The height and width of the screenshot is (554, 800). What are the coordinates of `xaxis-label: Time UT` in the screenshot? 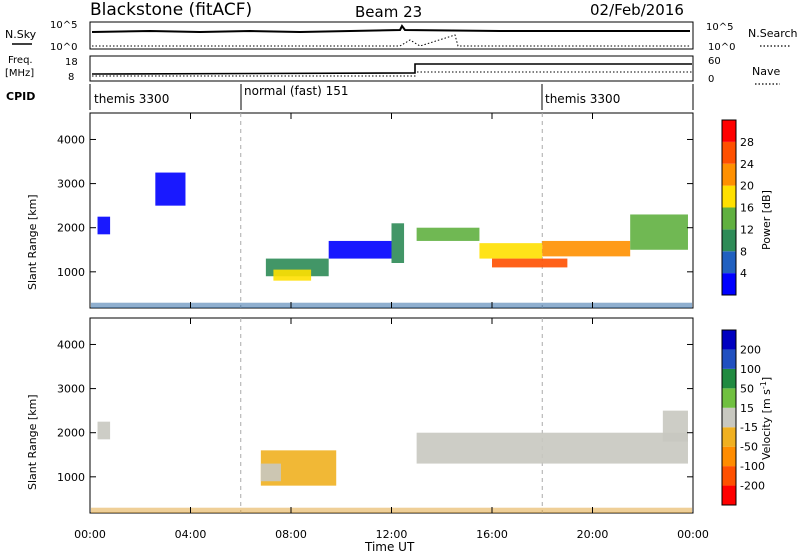 It's located at (389, 547).